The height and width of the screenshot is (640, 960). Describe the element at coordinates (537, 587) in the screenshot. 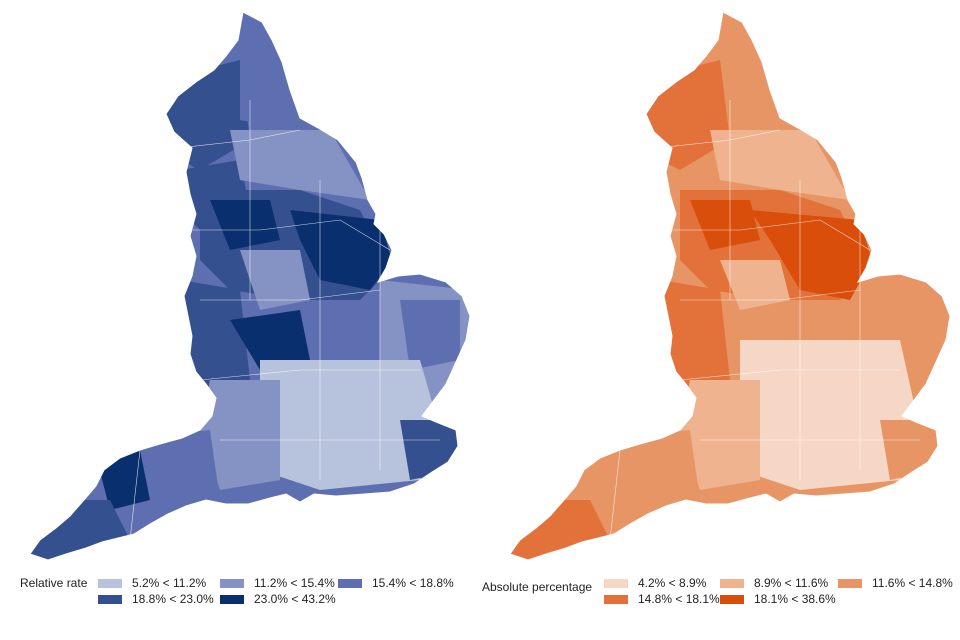

I see `legend-title: Absolute percentage` at that location.